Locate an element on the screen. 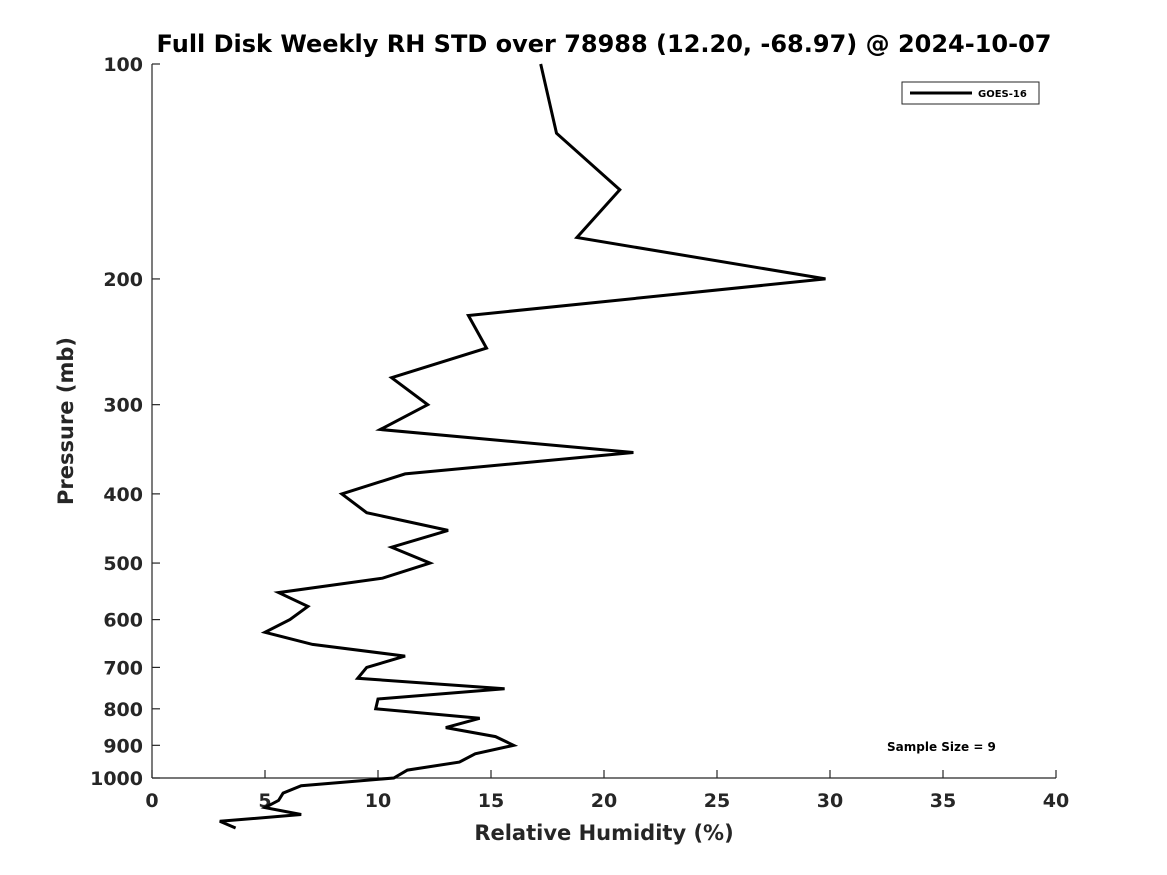  sample-size-annotation: Sample Size = 9 is located at coordinates (941, 747).